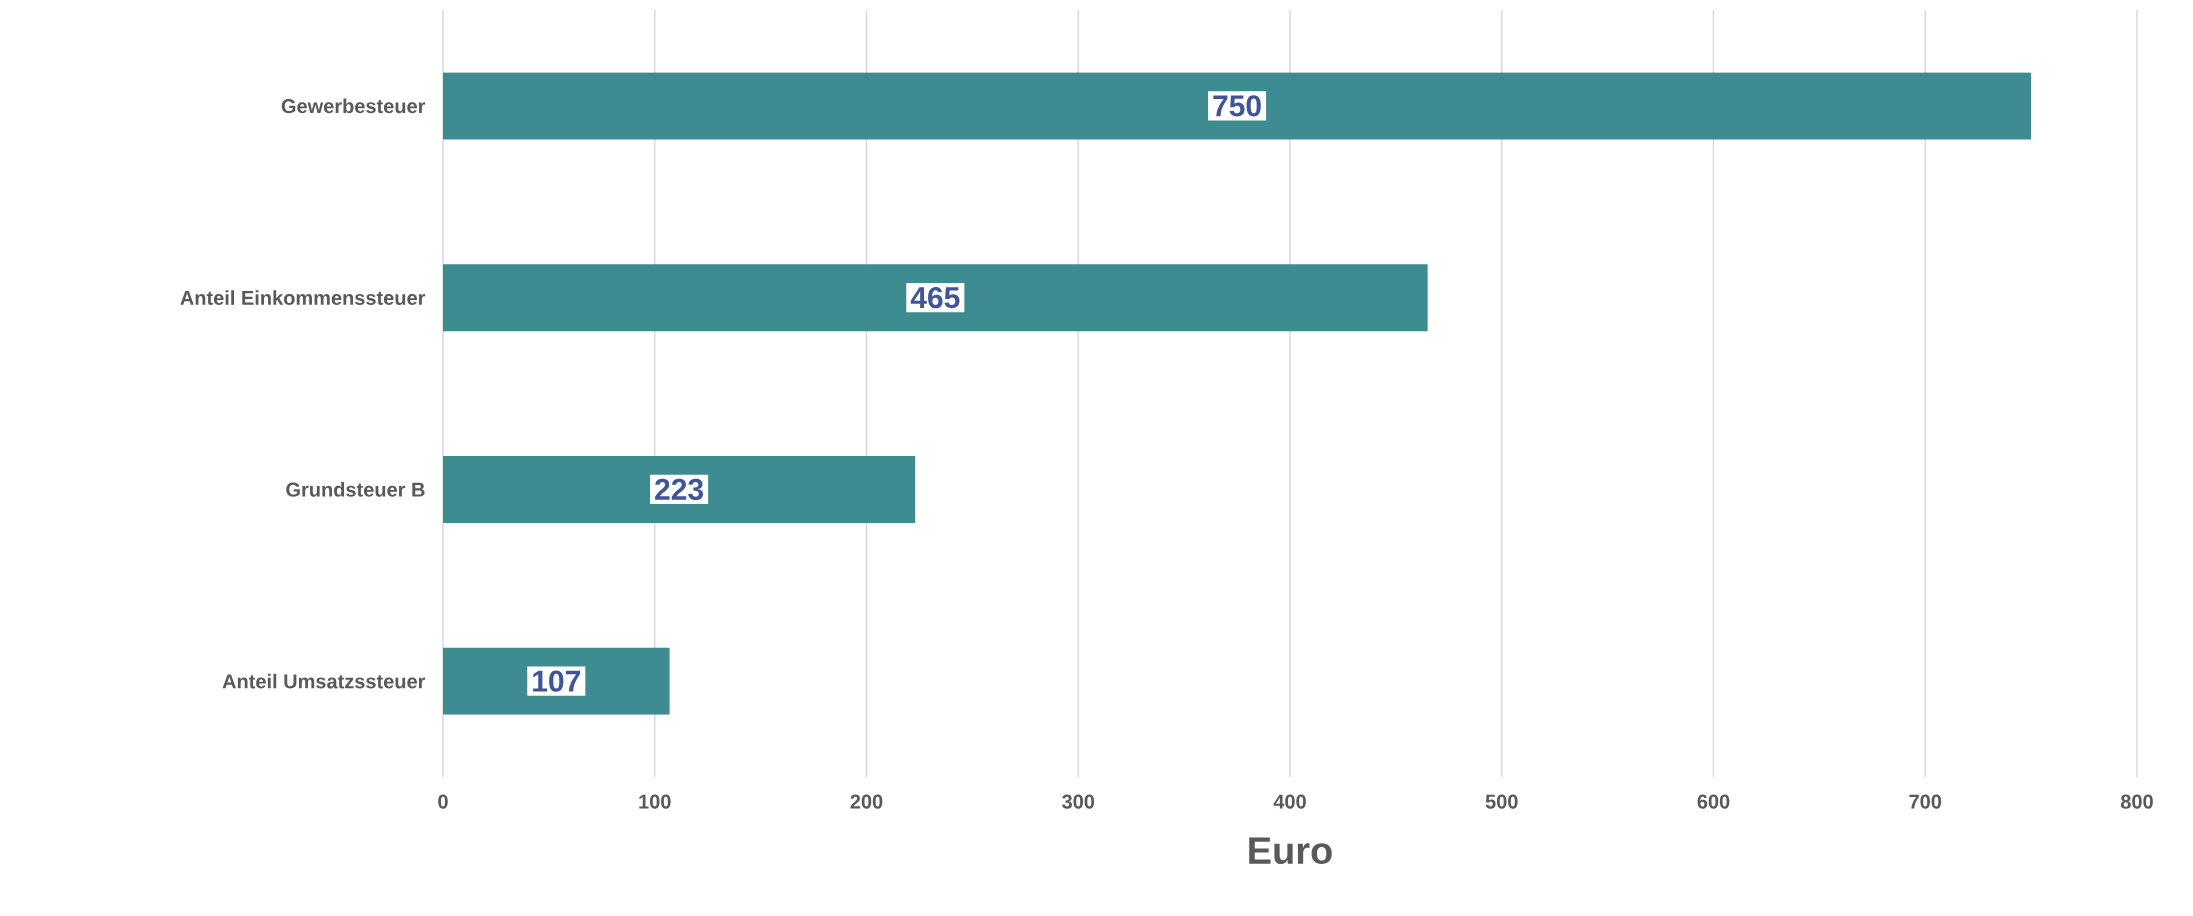 This screenshot has width=2193, height=916. I want to click on x-tick-label: 100, so click(655, 801).